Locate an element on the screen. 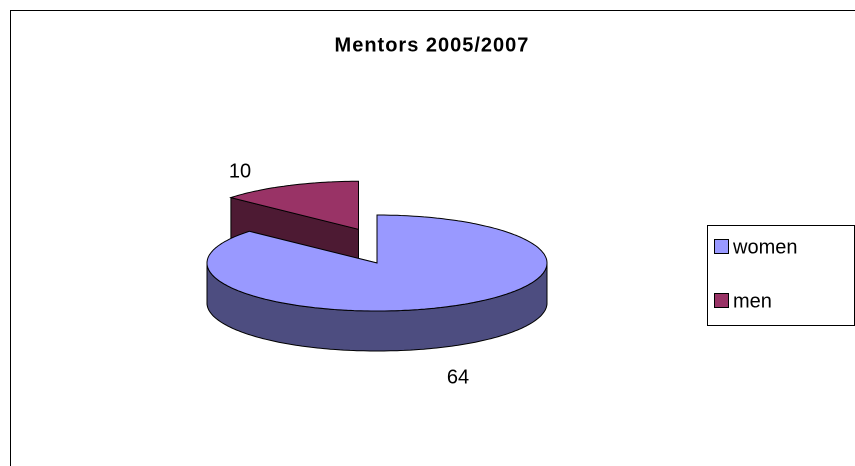  chart-title: Mentors 2005/2007 is located at coordinates (432, 45).